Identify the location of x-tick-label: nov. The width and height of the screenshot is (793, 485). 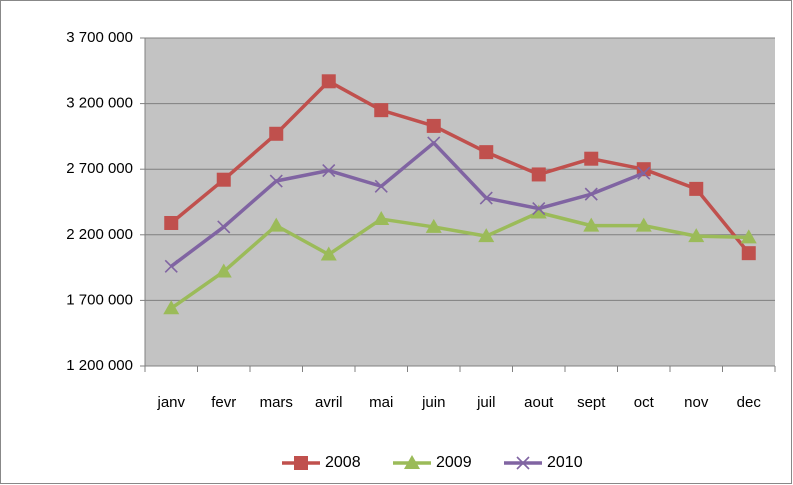
(696, 402).